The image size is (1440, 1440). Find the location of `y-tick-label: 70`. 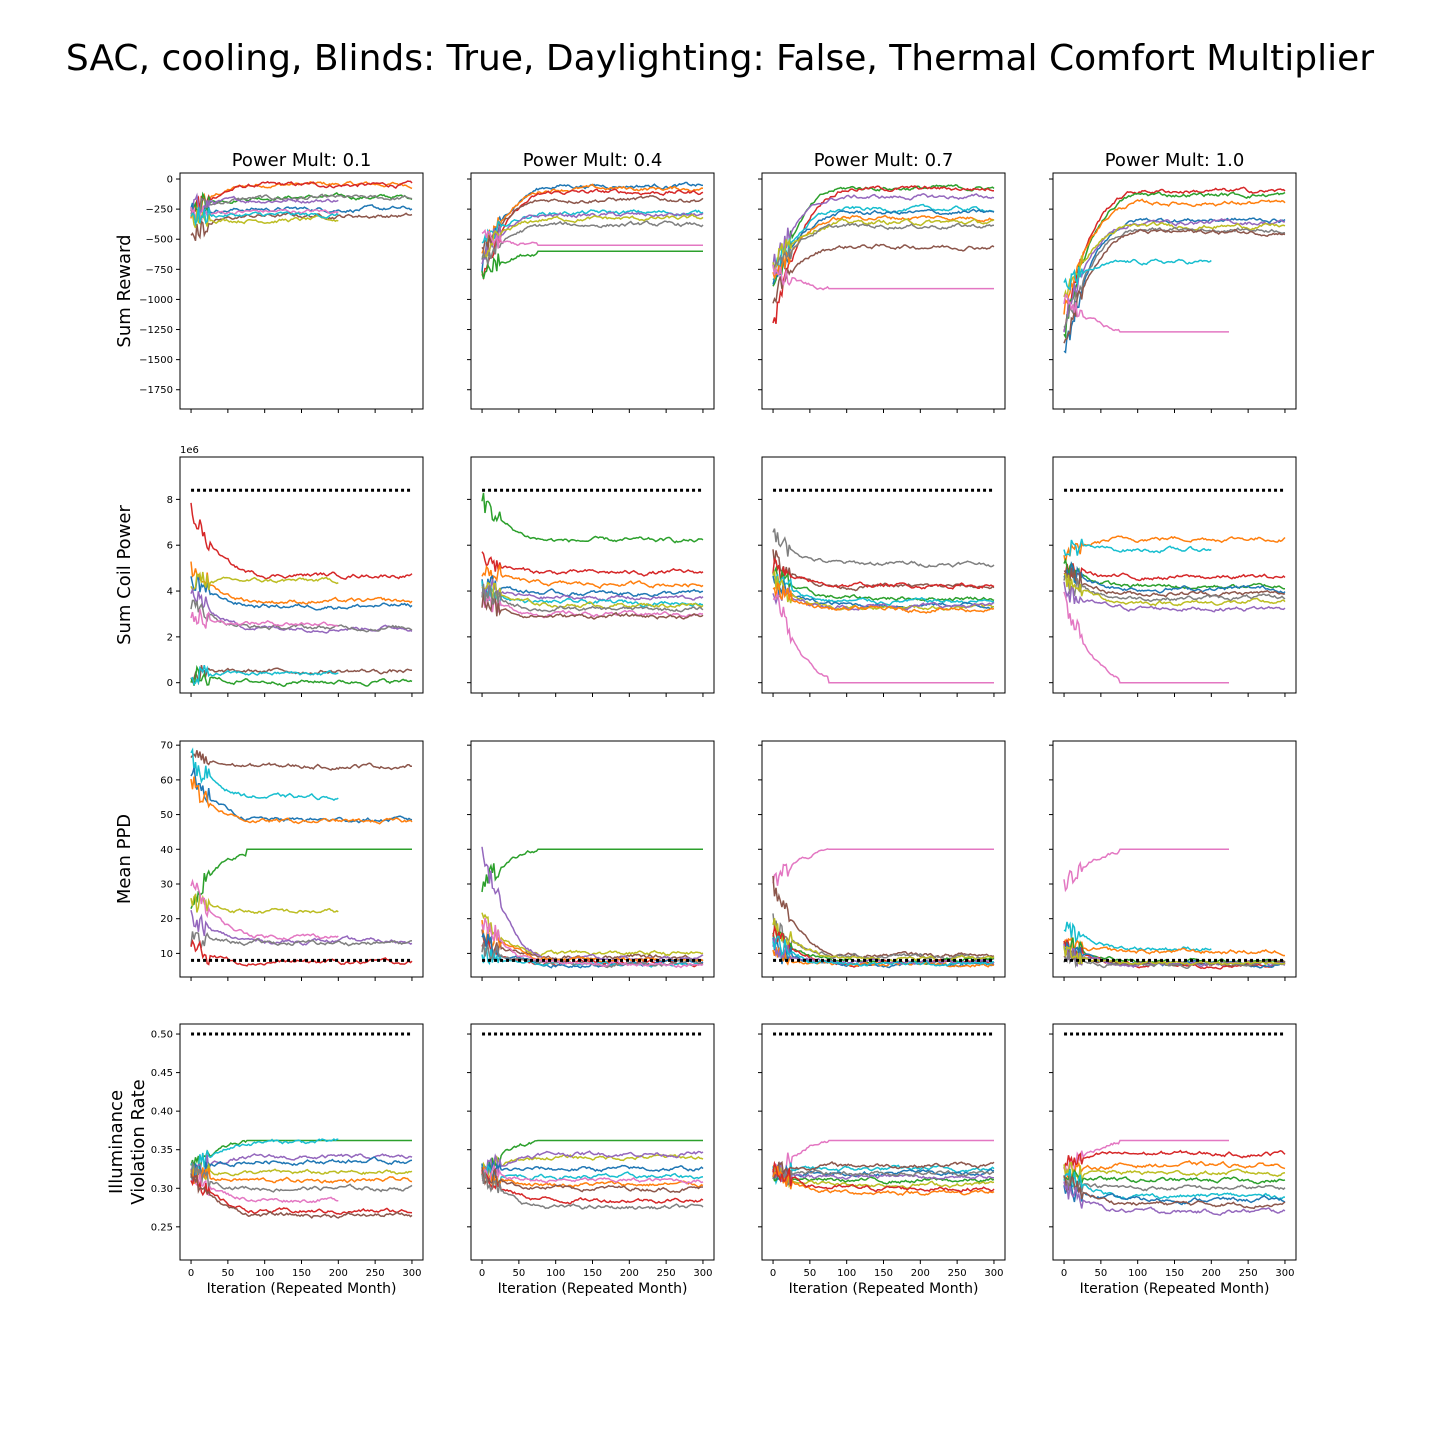

y-tick-label: 70 is located at coordinates (166, 746).